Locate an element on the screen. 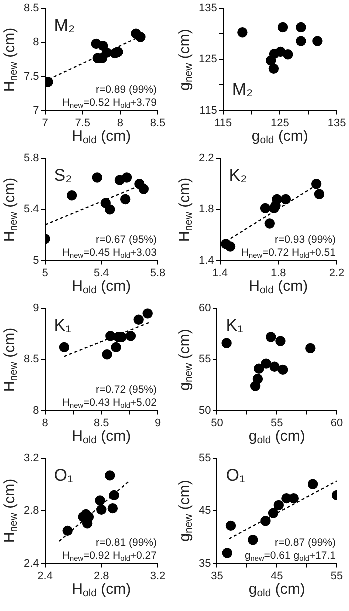  y-tick-label: 35 is located at coordinates (205, 564).